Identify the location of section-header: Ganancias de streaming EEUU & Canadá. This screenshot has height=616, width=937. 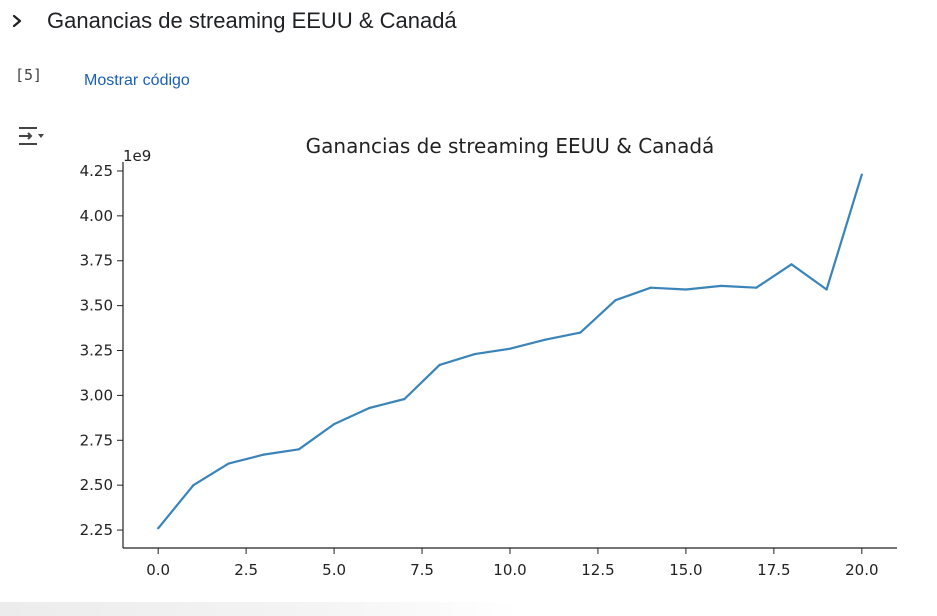
(468, 22).